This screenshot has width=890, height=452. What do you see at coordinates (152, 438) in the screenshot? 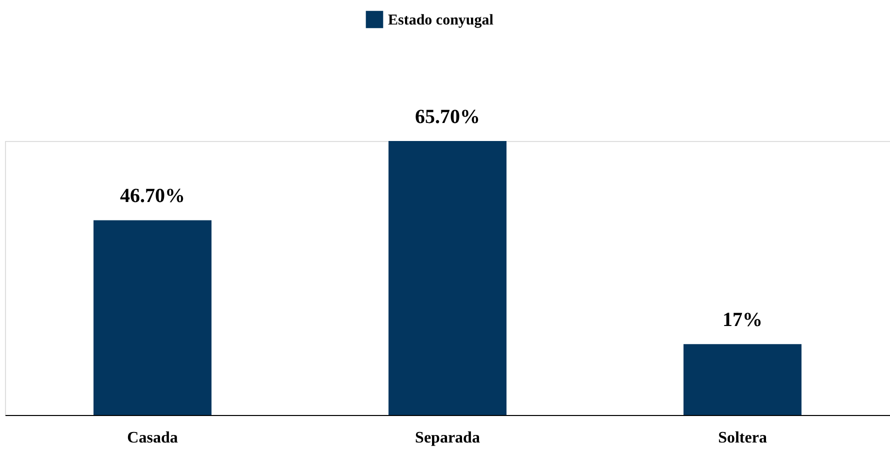
I see `x-tick-label: Casada` at bounding box center [152, 438].